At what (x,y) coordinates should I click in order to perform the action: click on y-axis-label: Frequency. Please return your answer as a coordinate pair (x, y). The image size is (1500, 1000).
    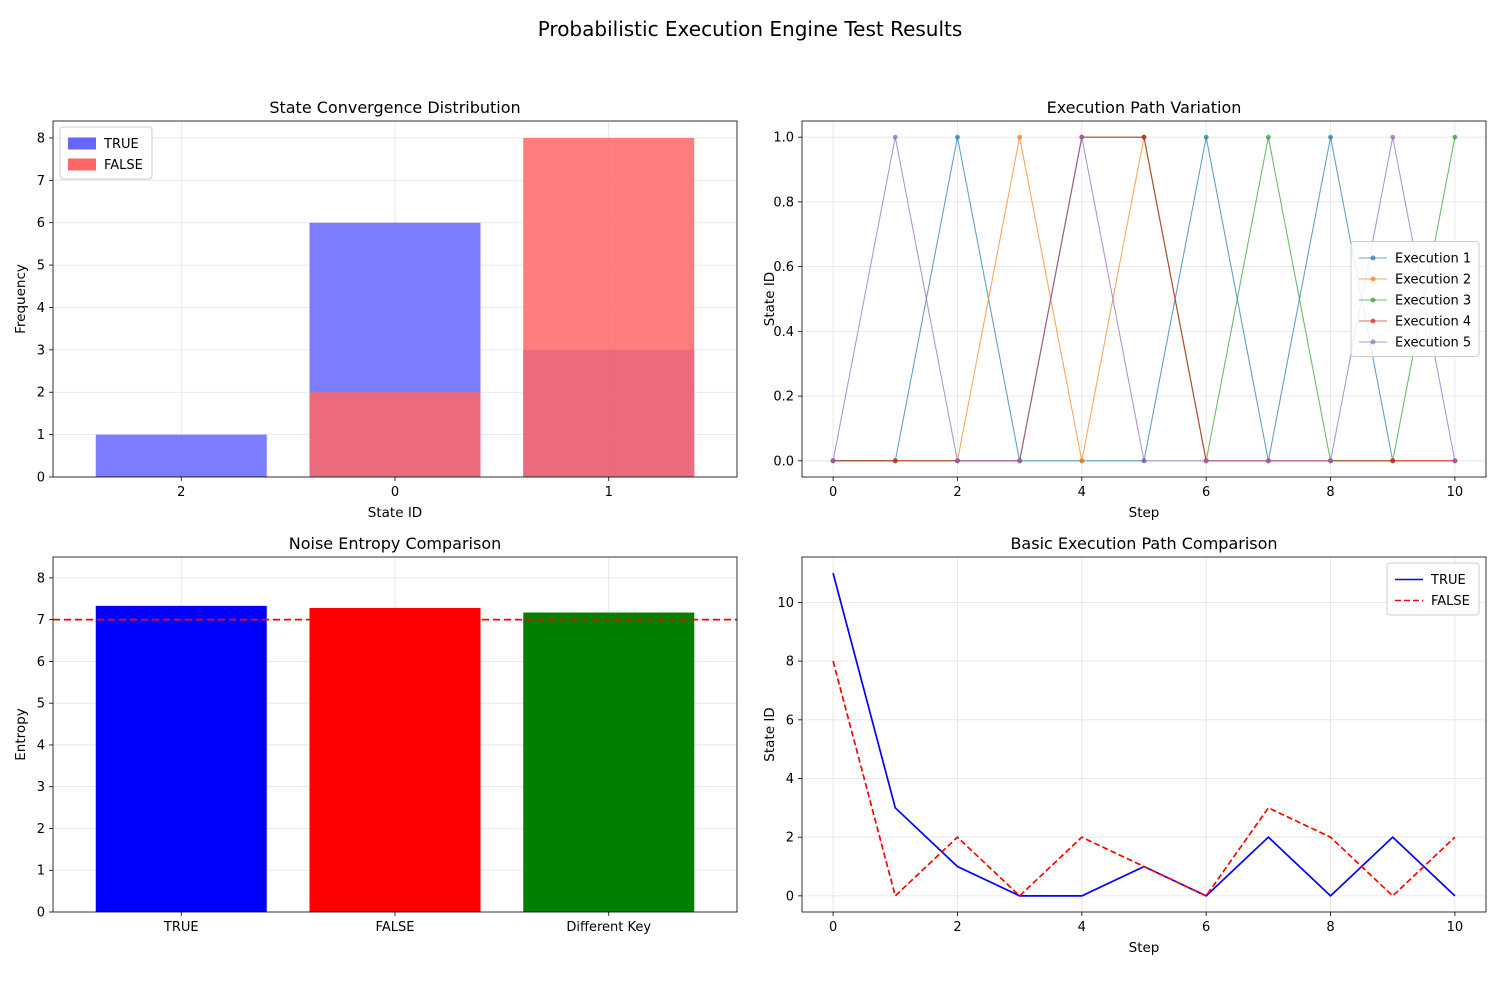
    Looking at the image, I should click on (21, 299).